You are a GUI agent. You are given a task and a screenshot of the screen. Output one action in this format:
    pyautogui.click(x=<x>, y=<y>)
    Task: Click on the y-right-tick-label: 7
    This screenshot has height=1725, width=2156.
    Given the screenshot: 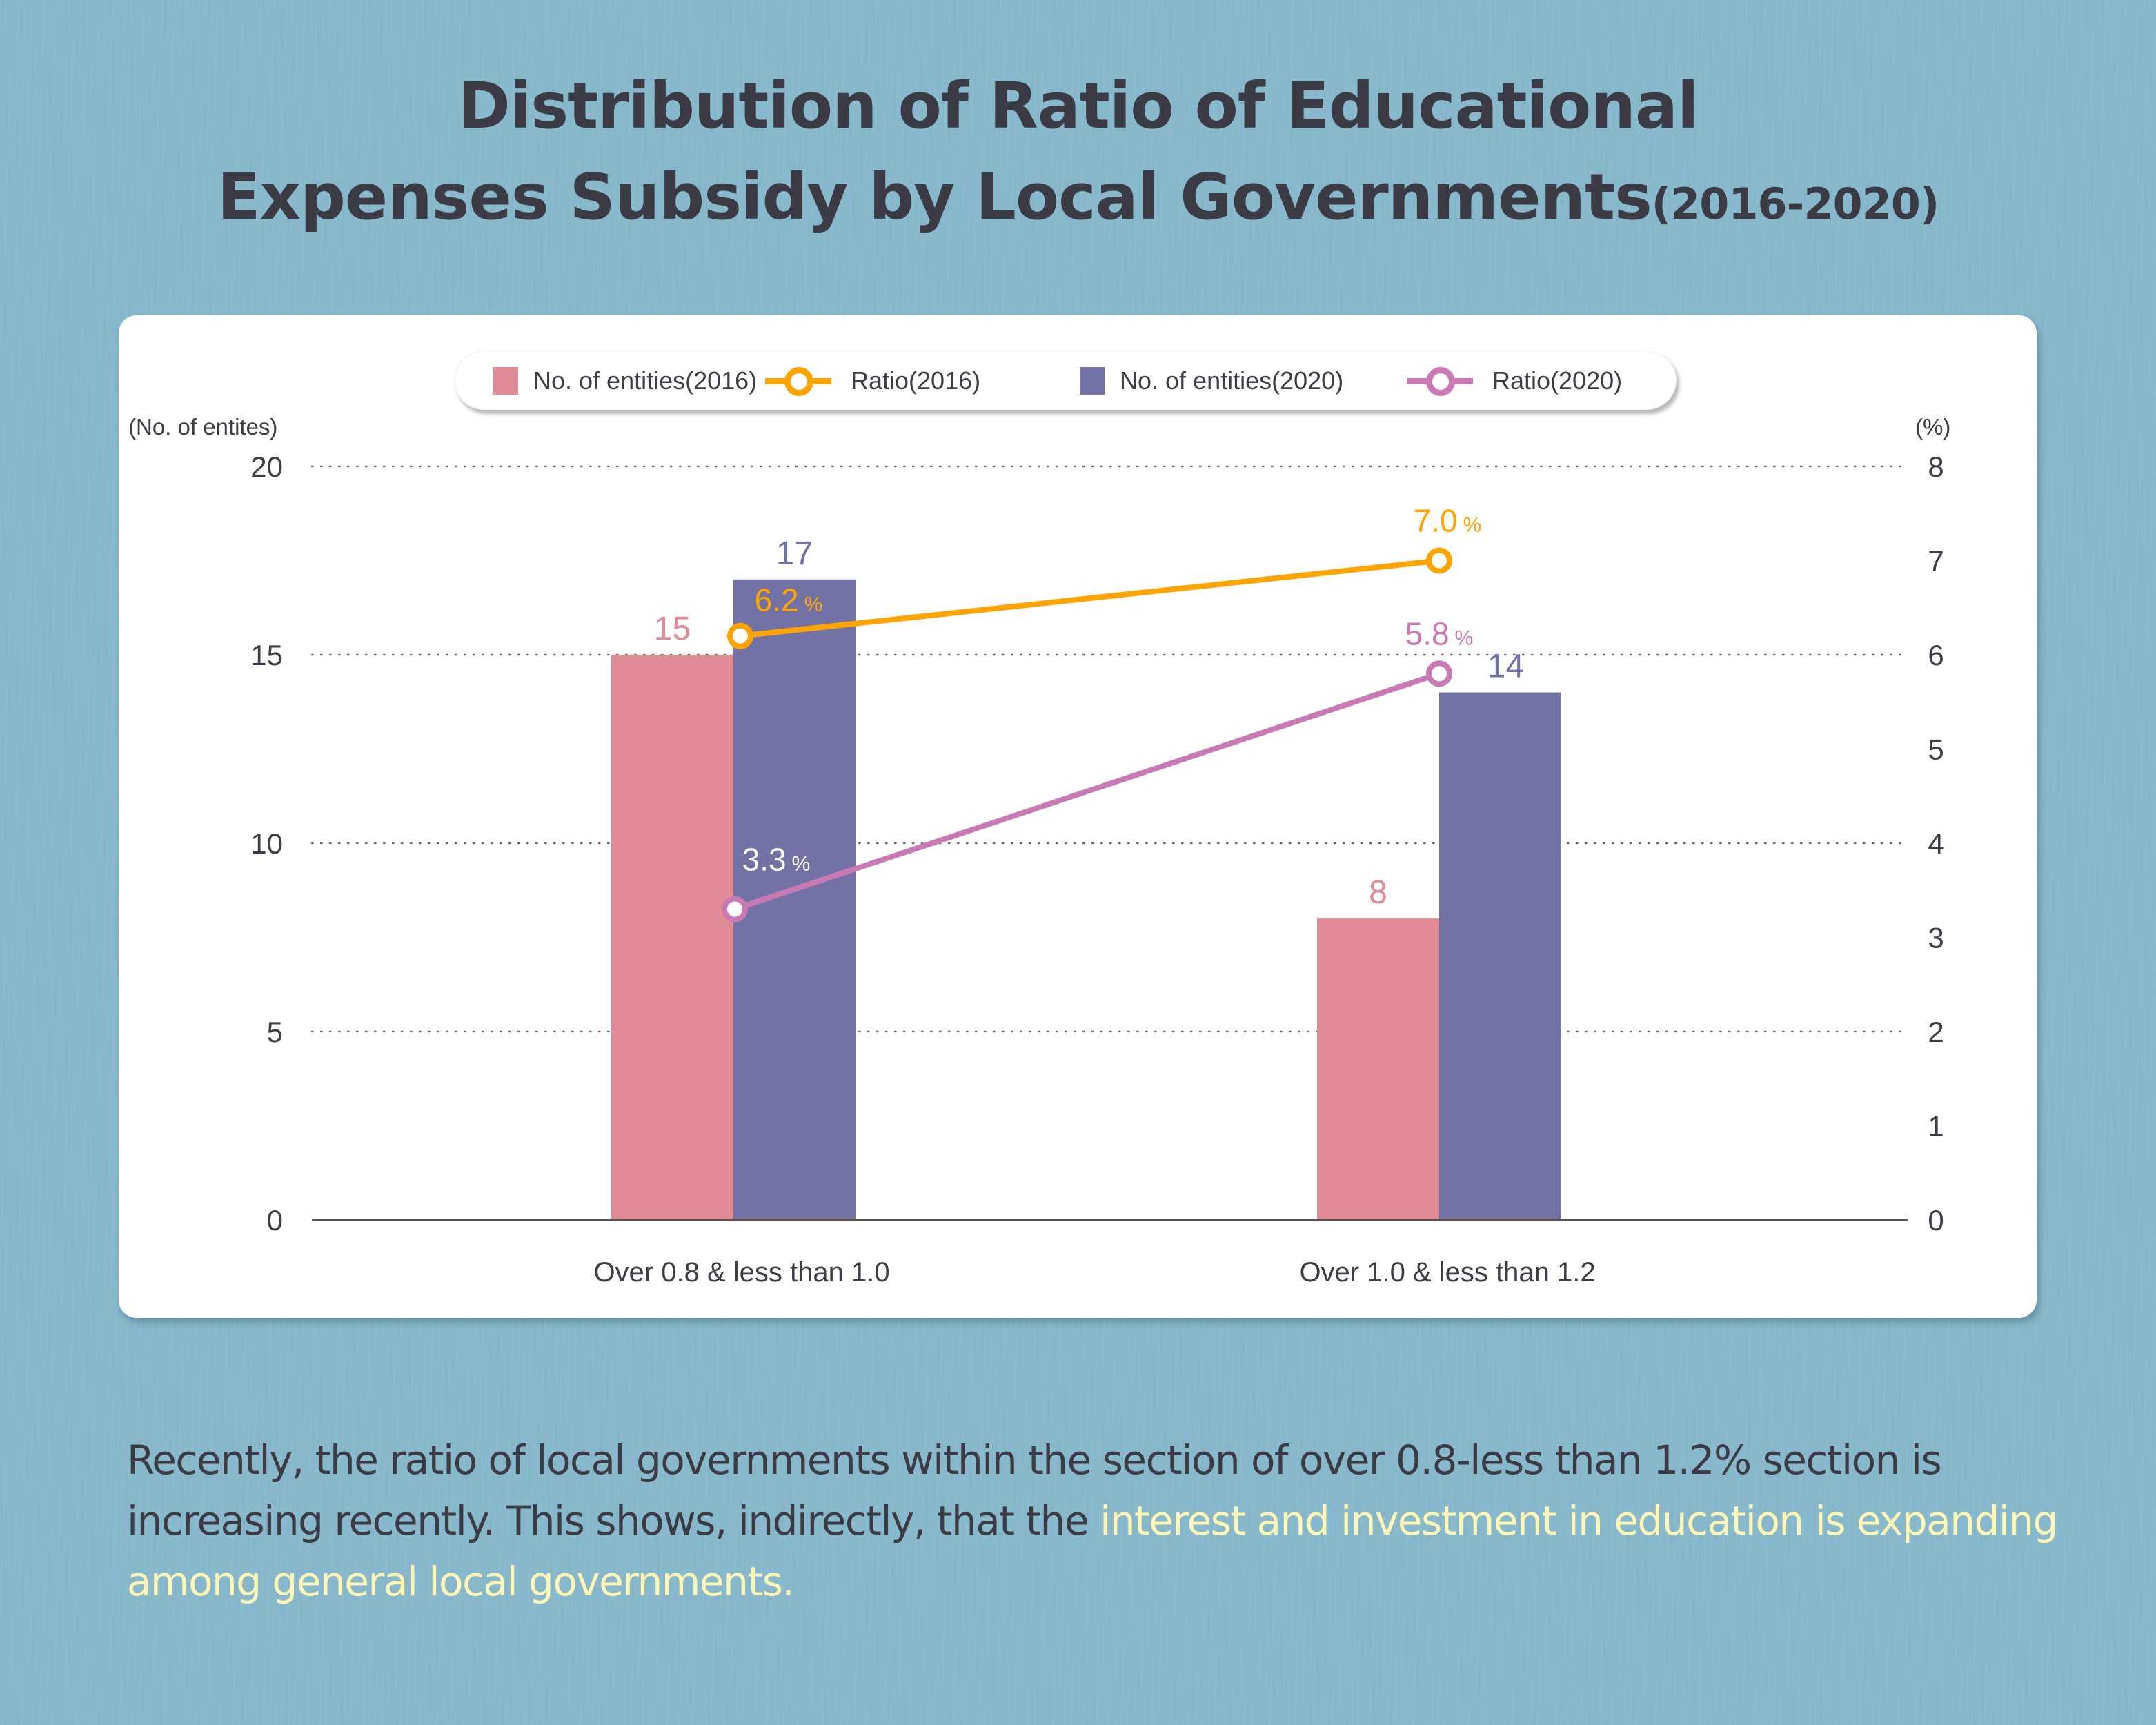 What is the action you would take?
    pyautogui.click(x=1936, y=561)
    